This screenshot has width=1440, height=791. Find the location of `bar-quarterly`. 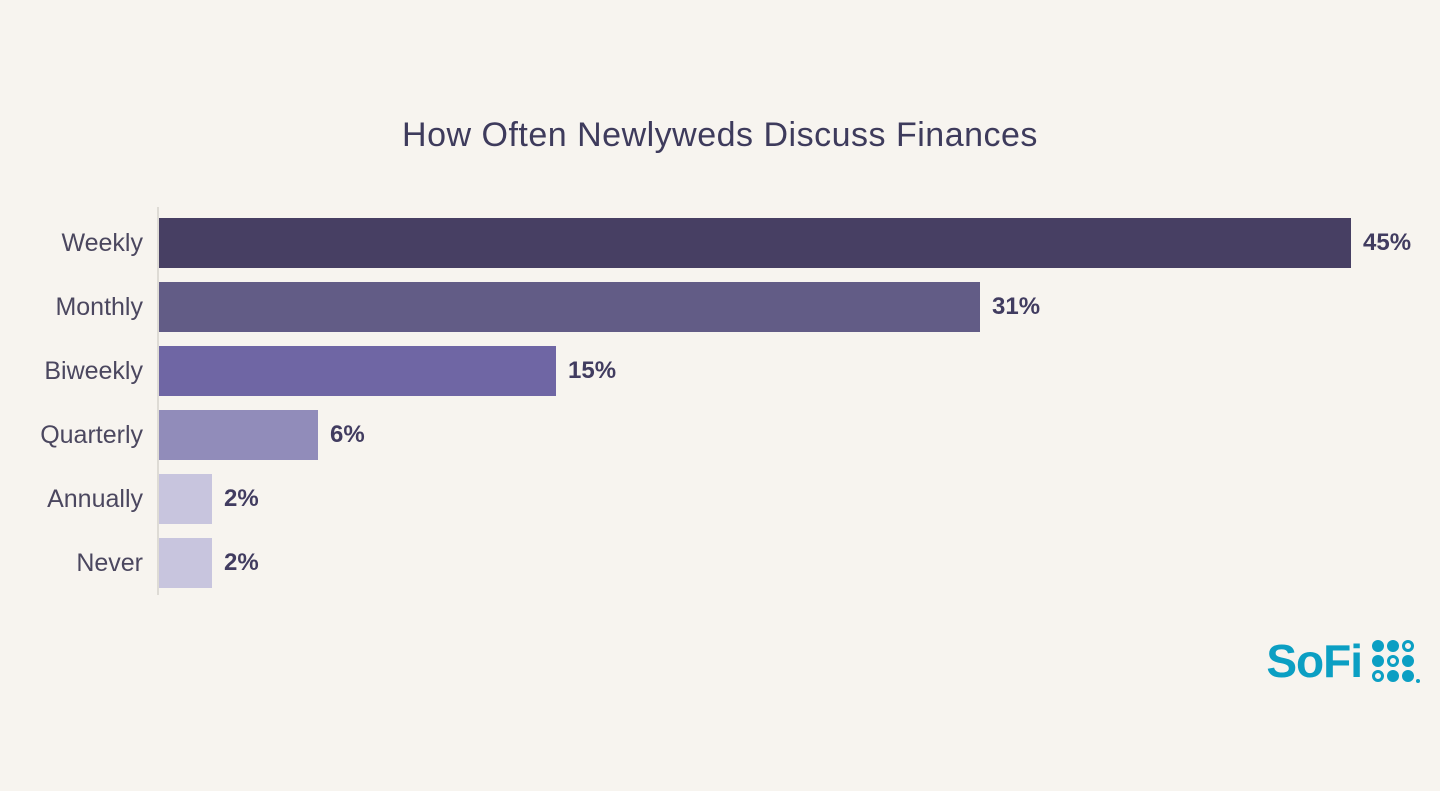

bar-quarterly is located at coordinates (238, 435).